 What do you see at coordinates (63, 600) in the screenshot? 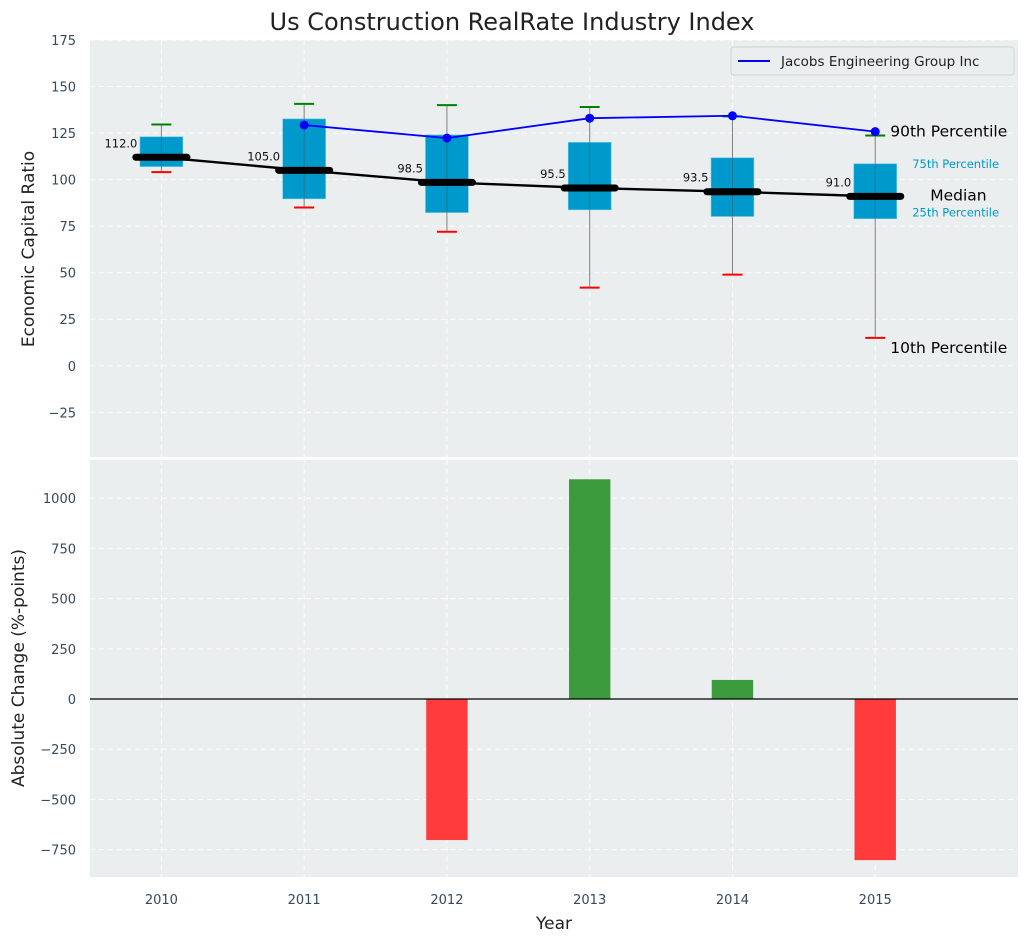
I see `bottom-y-tick-label: 500` at bounding box center [63, 600].